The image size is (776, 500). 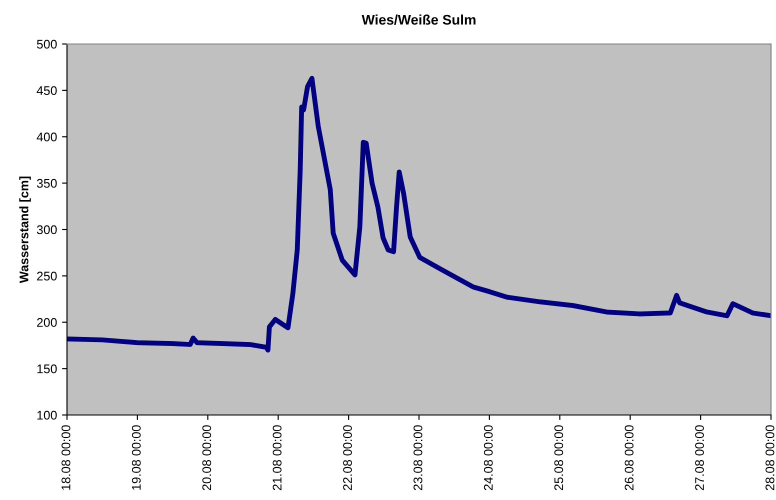 What do you see at coordinates (47, 369) in the screenshot?
I see `y-tick-label: 150` at bounding box center [47, 369].